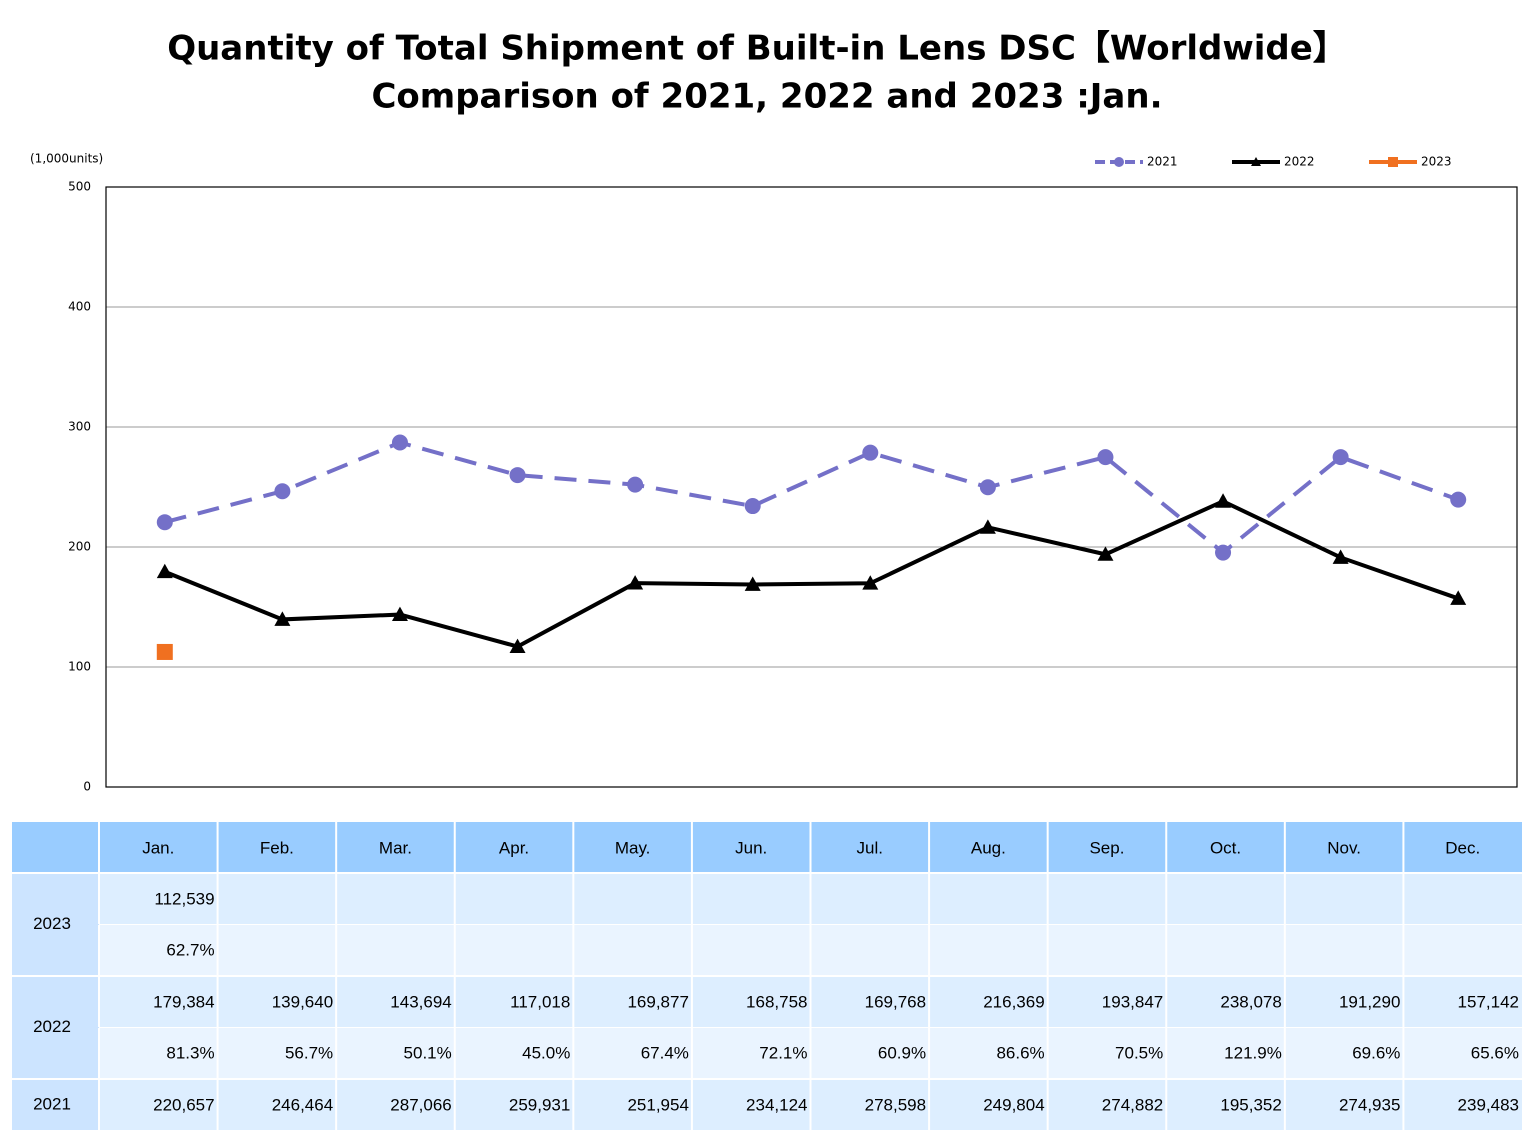  I want to click on table-cell: 193,847, so click(1132, 1001).